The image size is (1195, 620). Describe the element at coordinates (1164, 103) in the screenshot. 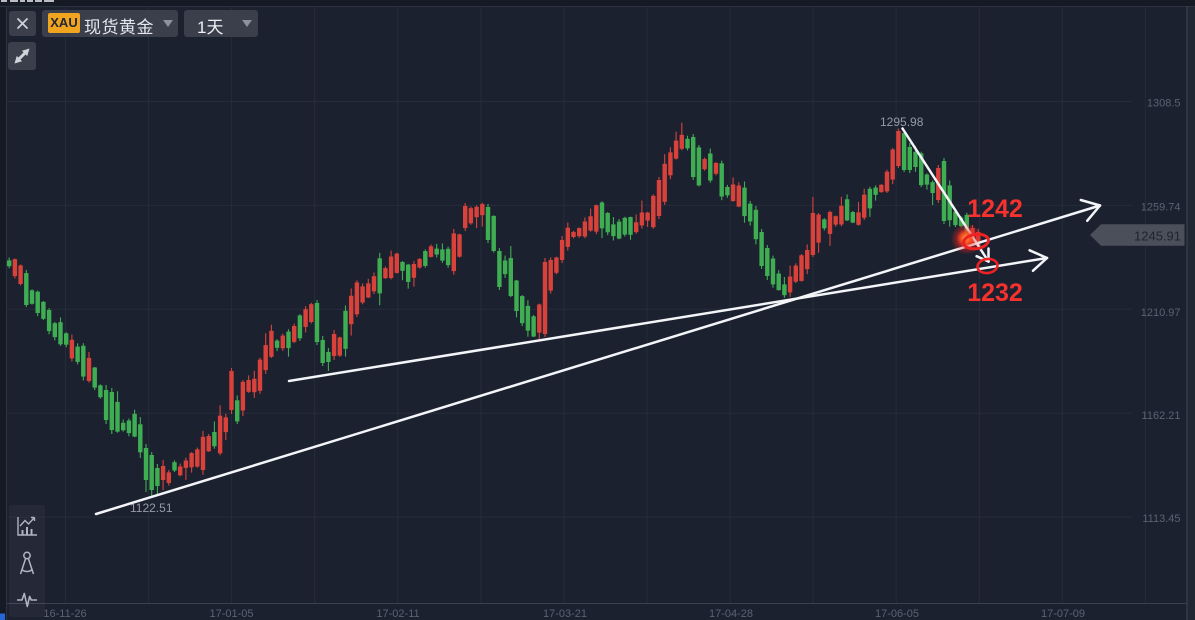

I see `svg-text: 1308.5` at that location.